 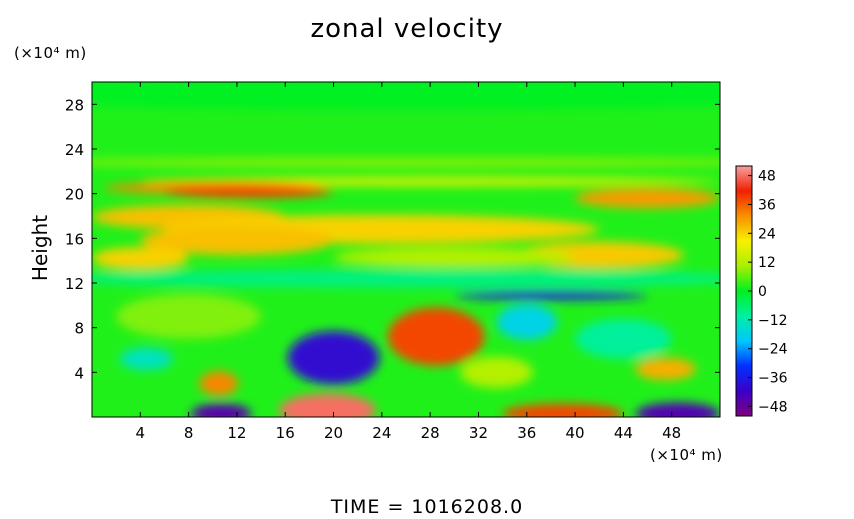 I want to click on y-tick-label: 16, so click(x=74, y=239).